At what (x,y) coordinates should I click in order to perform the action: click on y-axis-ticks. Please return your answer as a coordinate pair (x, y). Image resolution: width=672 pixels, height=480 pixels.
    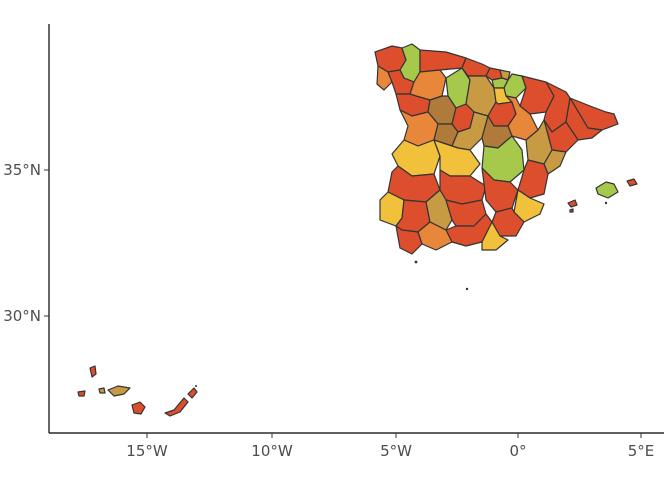
    Looking at the image, I should click on (46, 243).